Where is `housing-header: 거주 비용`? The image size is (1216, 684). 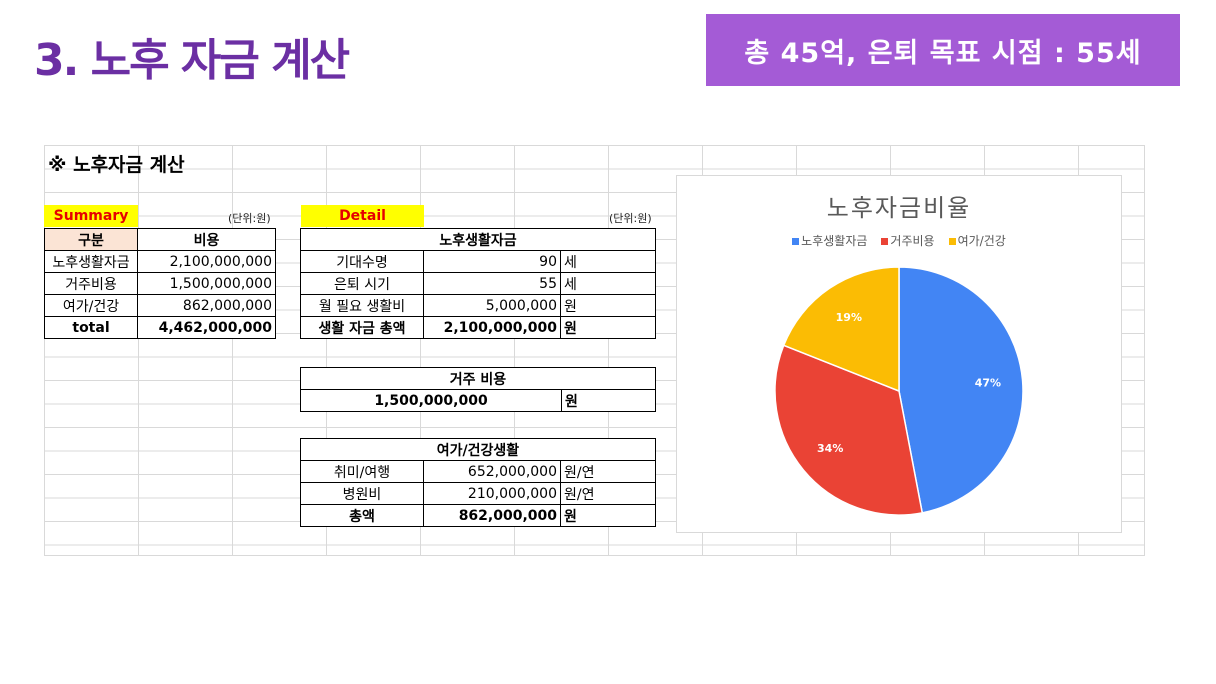
housing-header: 거주 비용 is located at coordinates (478, 378).